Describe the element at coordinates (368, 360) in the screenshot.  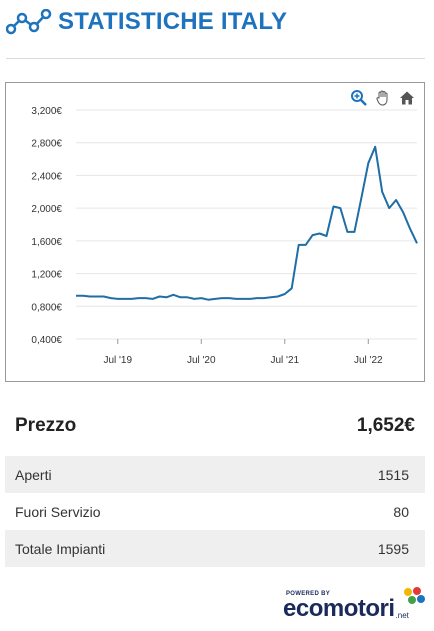
I see `x-tick-label: Jul '22` at that location.